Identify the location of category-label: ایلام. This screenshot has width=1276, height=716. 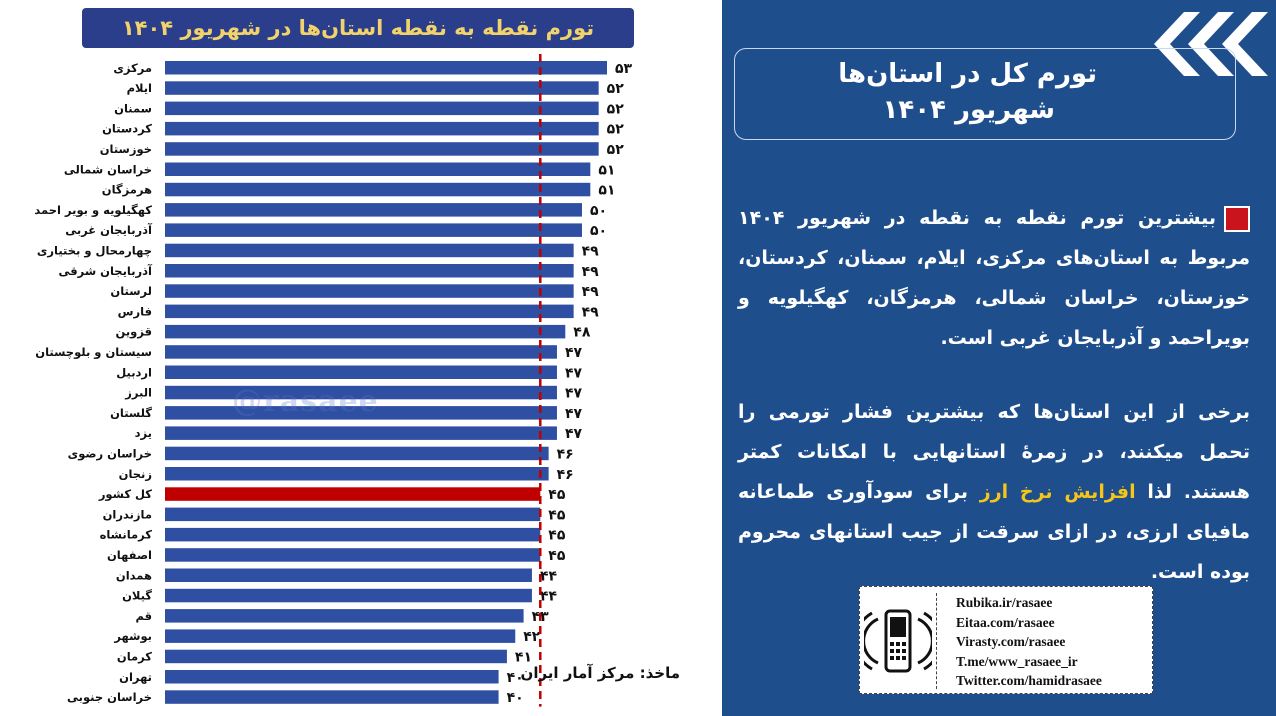
(139, 88).